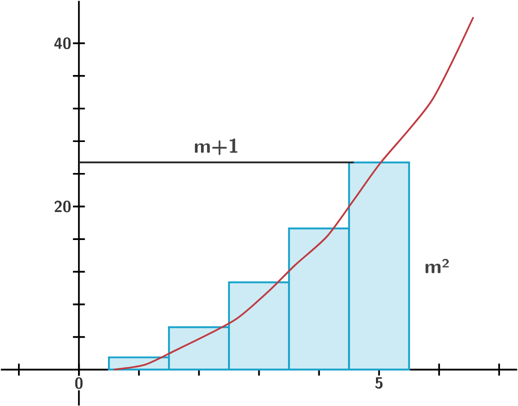 This screenshot has height=406, width=518. What do you see at coordinates (79, 383) in the screenshot?
I see `x-tick-label: 0` at bounding box center [79, 383].